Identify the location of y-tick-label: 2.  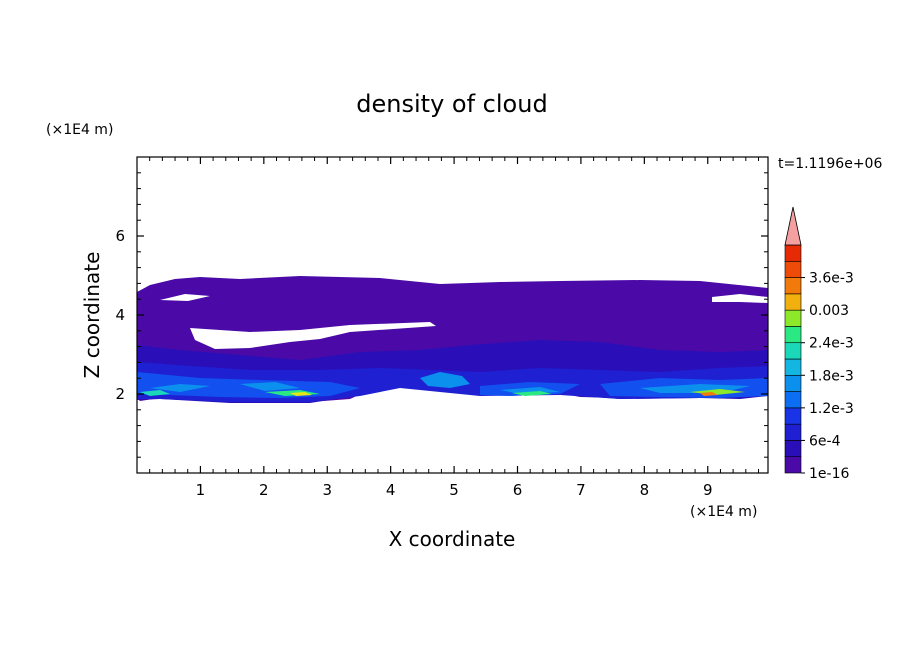
(120, 394).